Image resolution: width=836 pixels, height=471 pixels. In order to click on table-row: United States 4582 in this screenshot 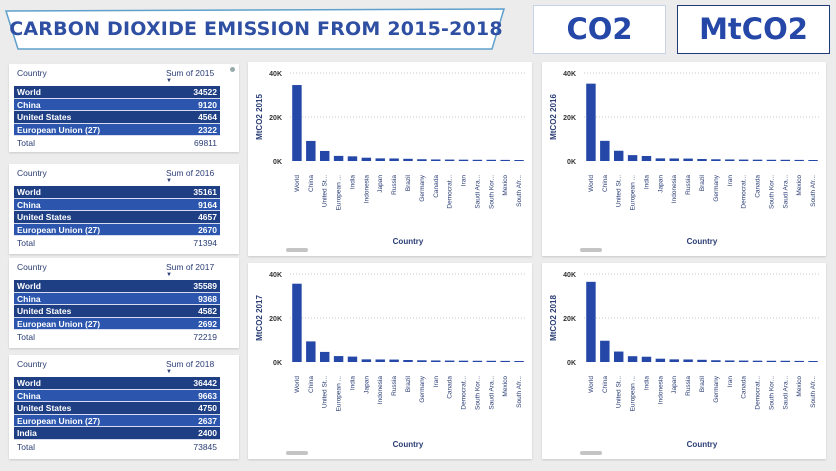, I will do `click(117, 311)`.